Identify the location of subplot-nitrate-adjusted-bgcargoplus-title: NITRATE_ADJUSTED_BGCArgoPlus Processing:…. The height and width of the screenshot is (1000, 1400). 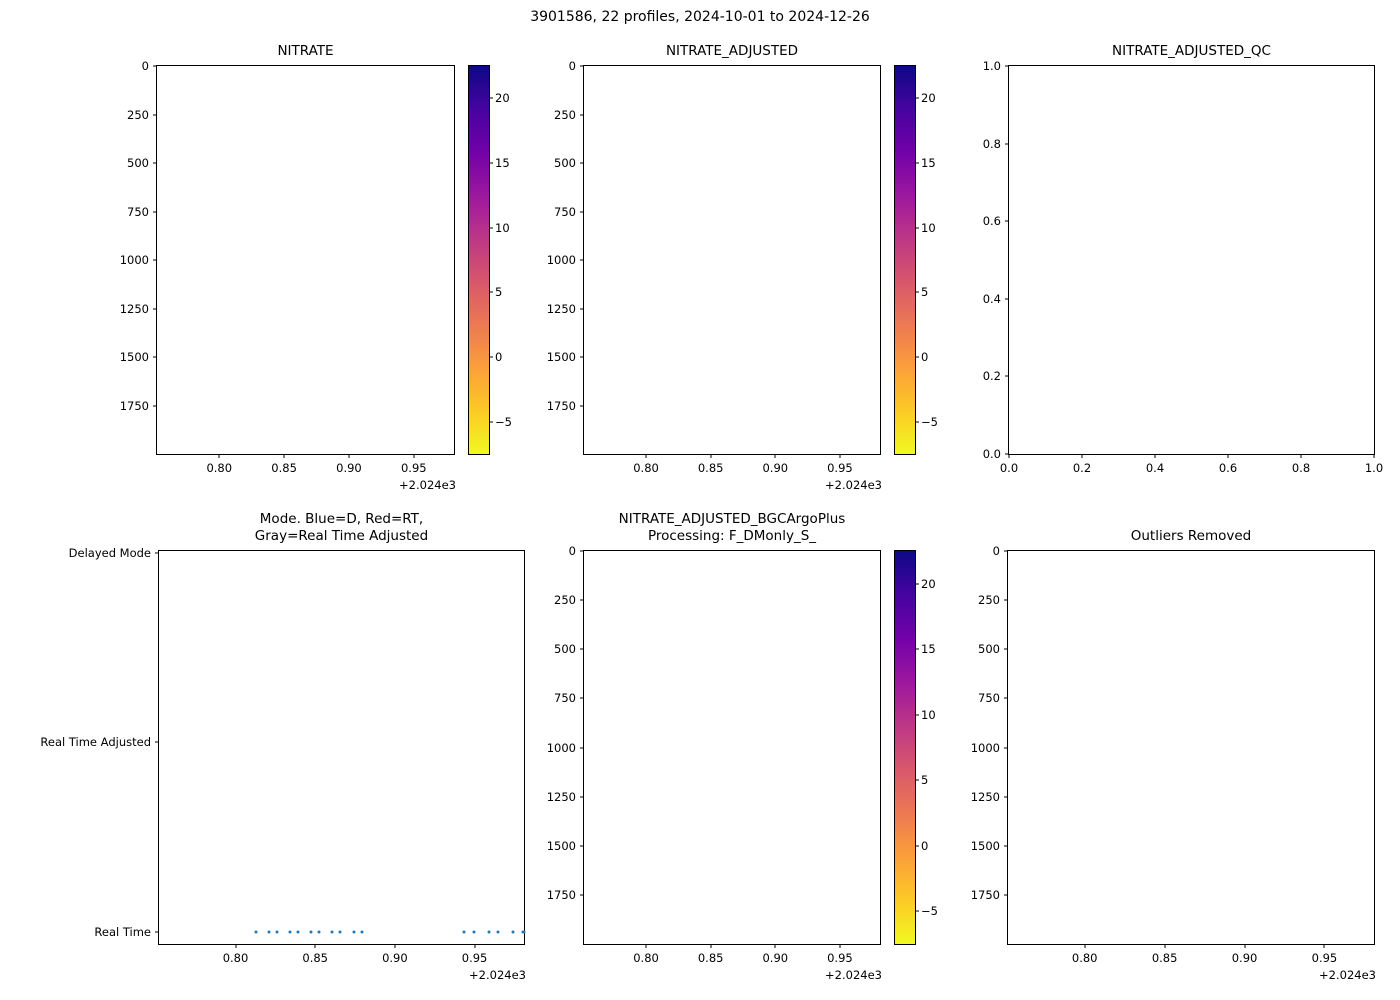
(732, 527).